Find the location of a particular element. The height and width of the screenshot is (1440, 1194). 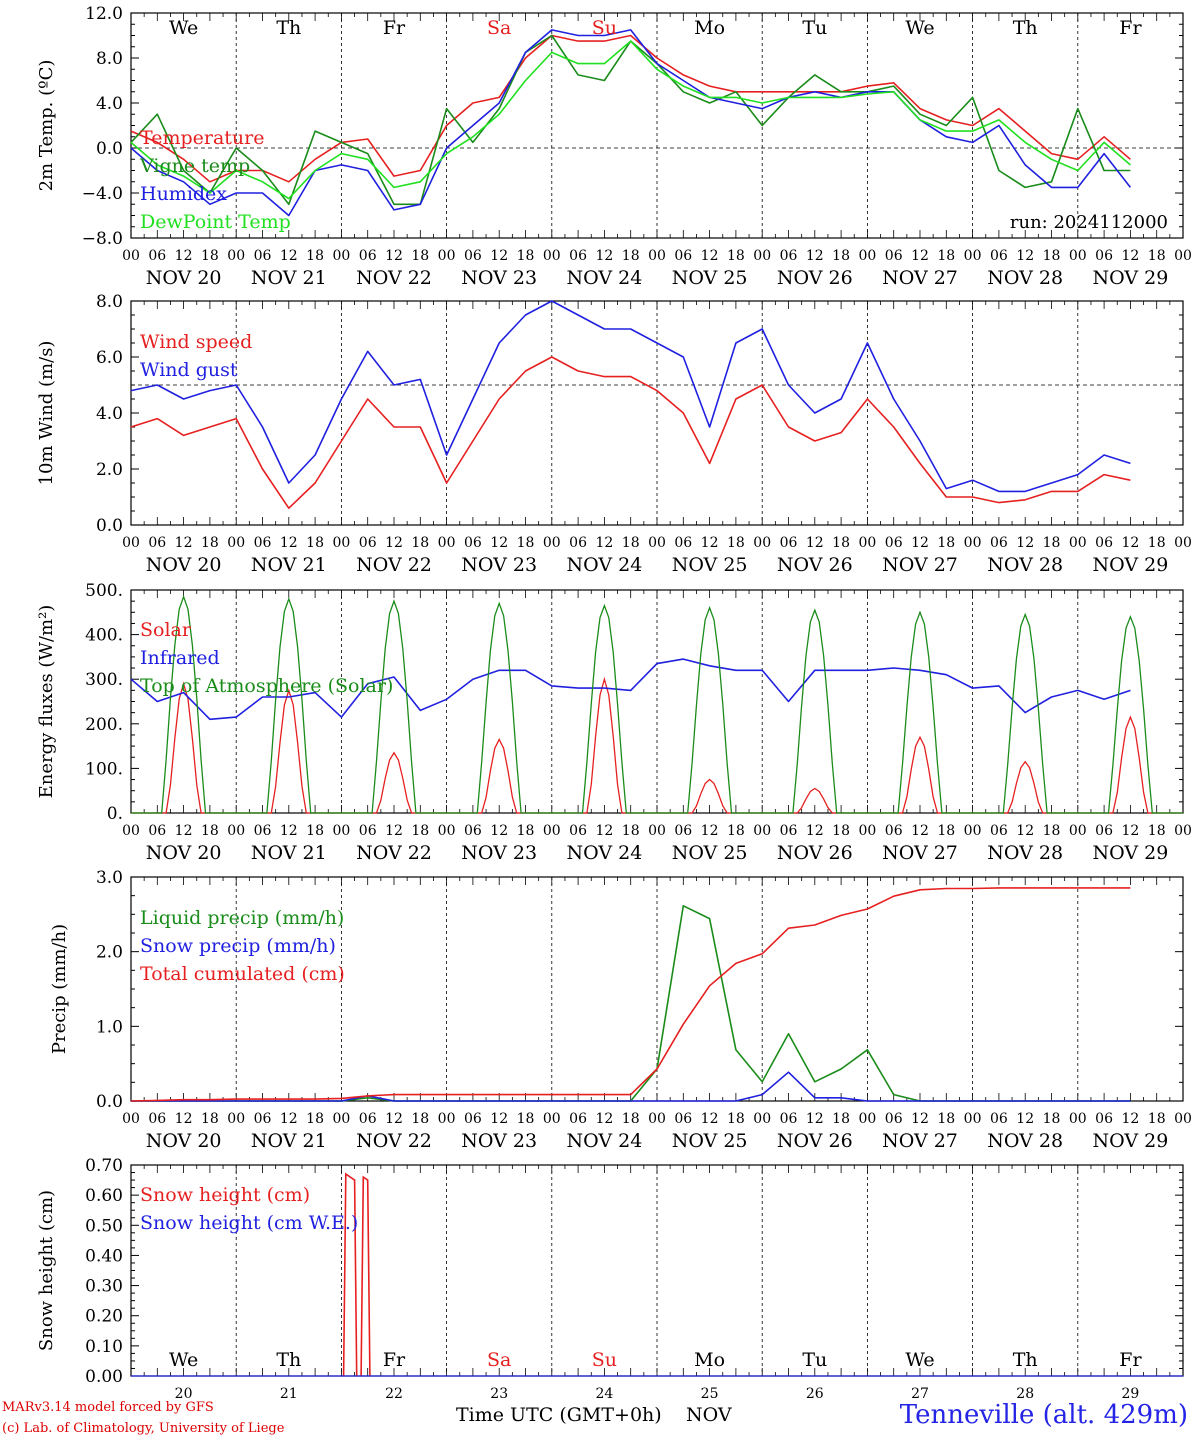

panel-frame is located at coordinates (657, 701).